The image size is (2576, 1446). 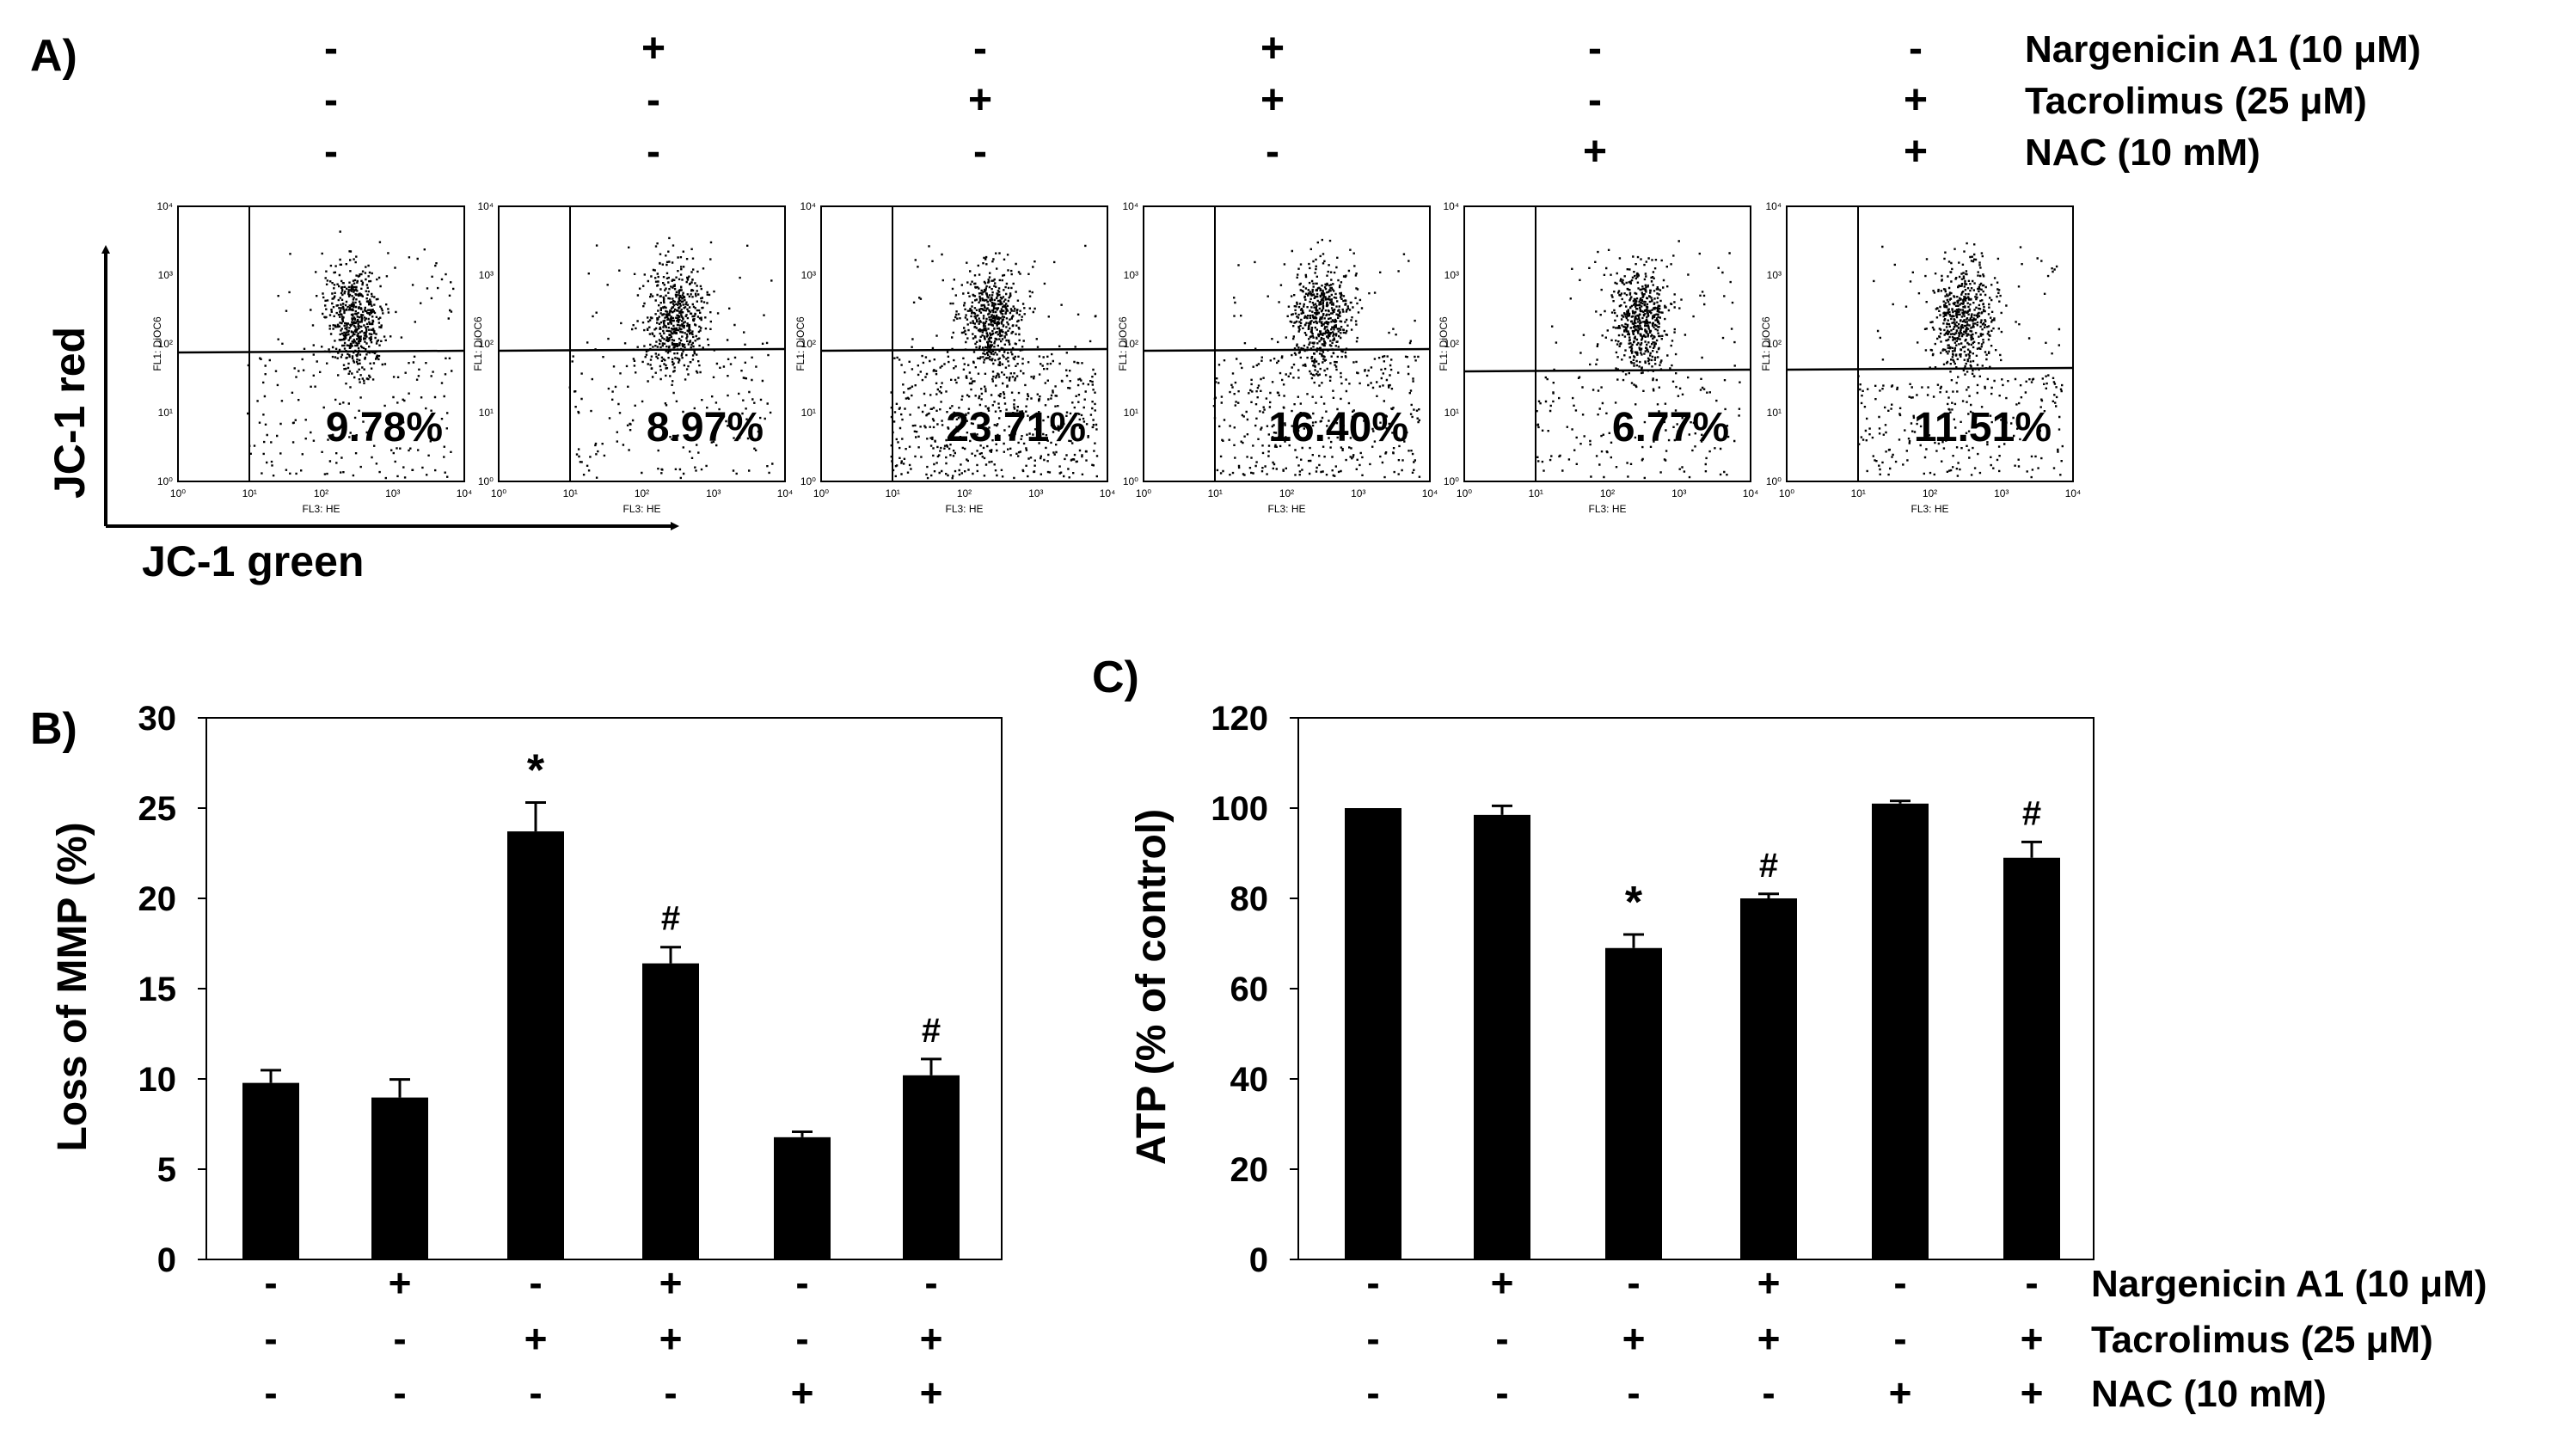 I want to click on panel-c-plot-frame, so click(x=1696, y=988).